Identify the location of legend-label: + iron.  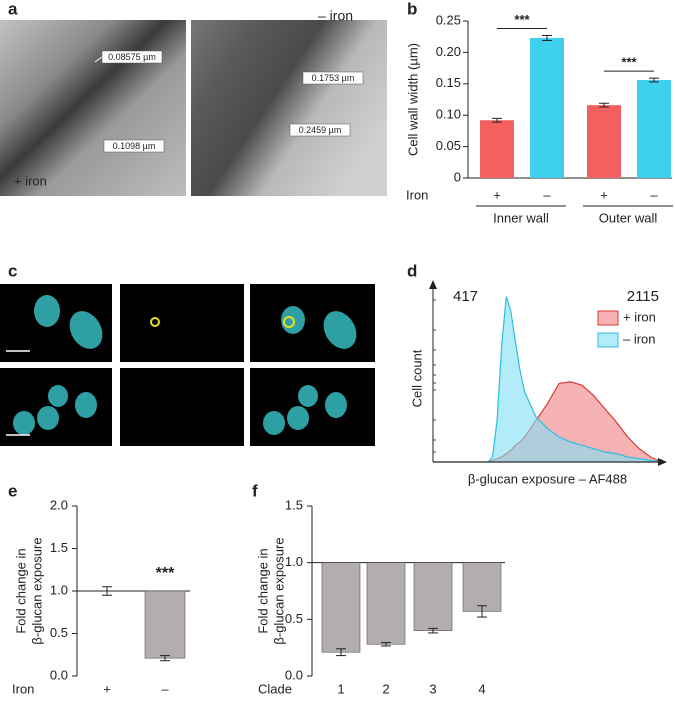
(639, 316).